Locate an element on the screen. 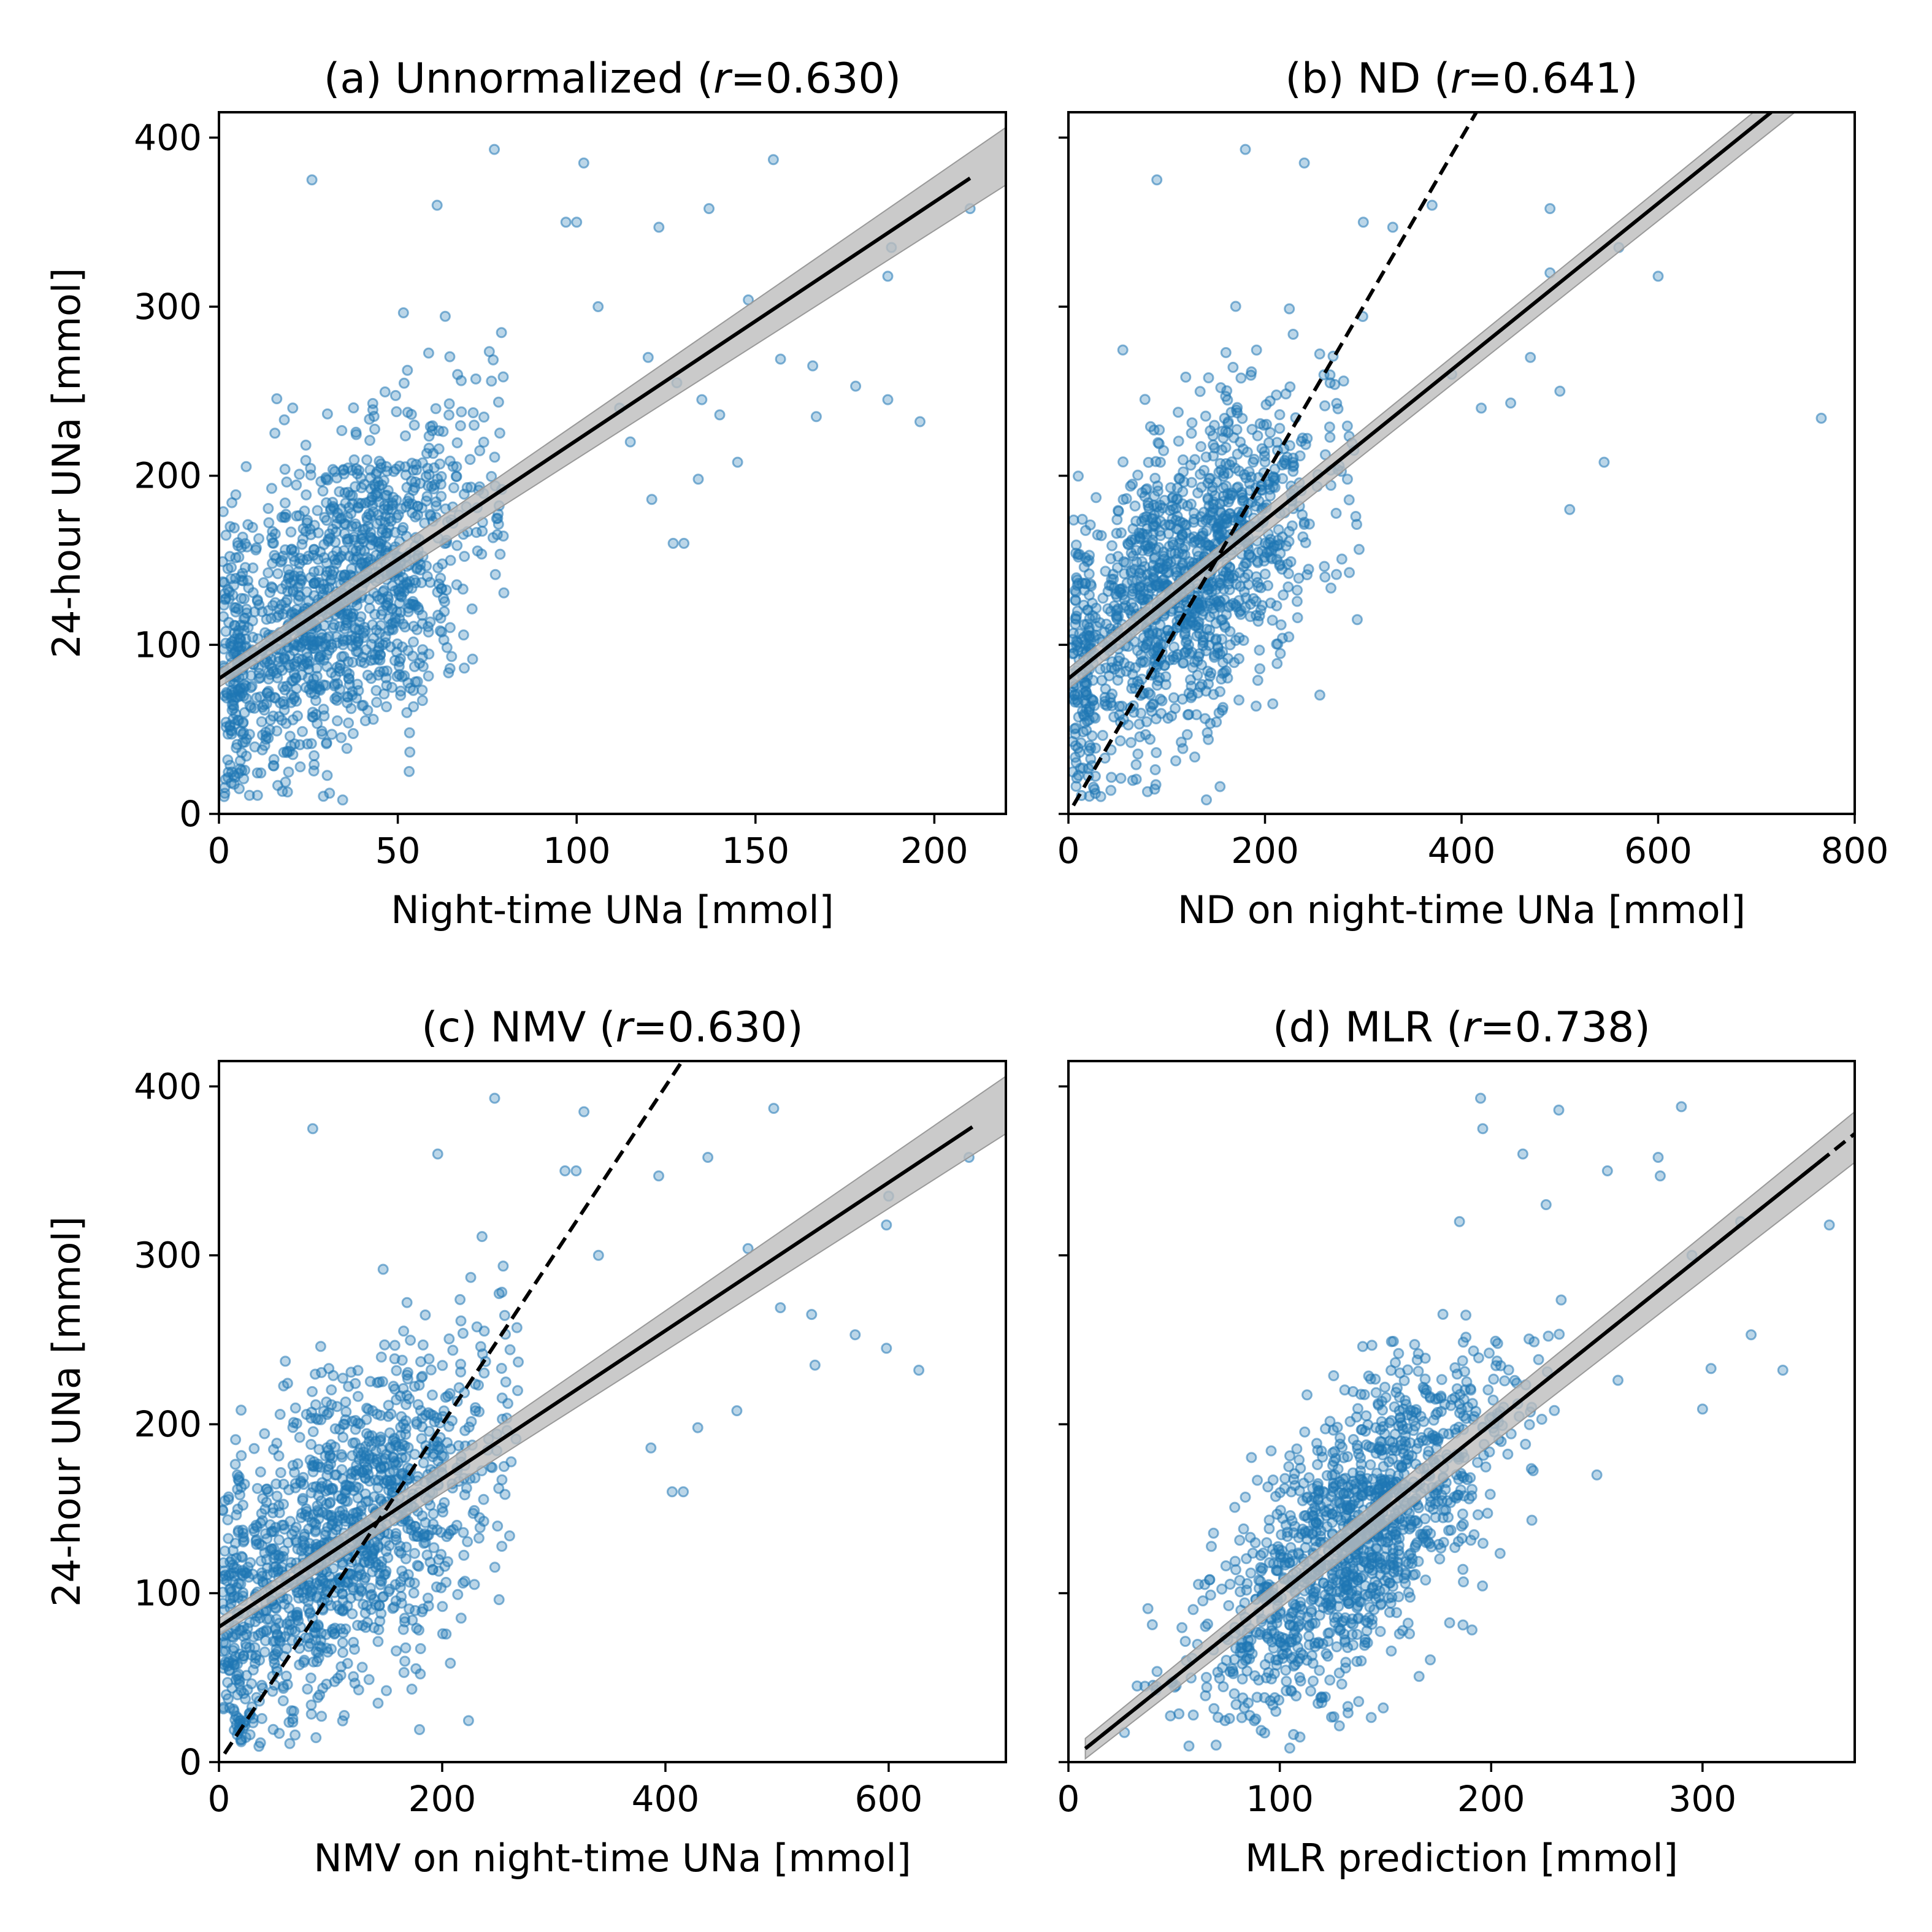 The height and width of the screenshot is (1932, 1932). identity-line is located at coordinates (453, 1408).